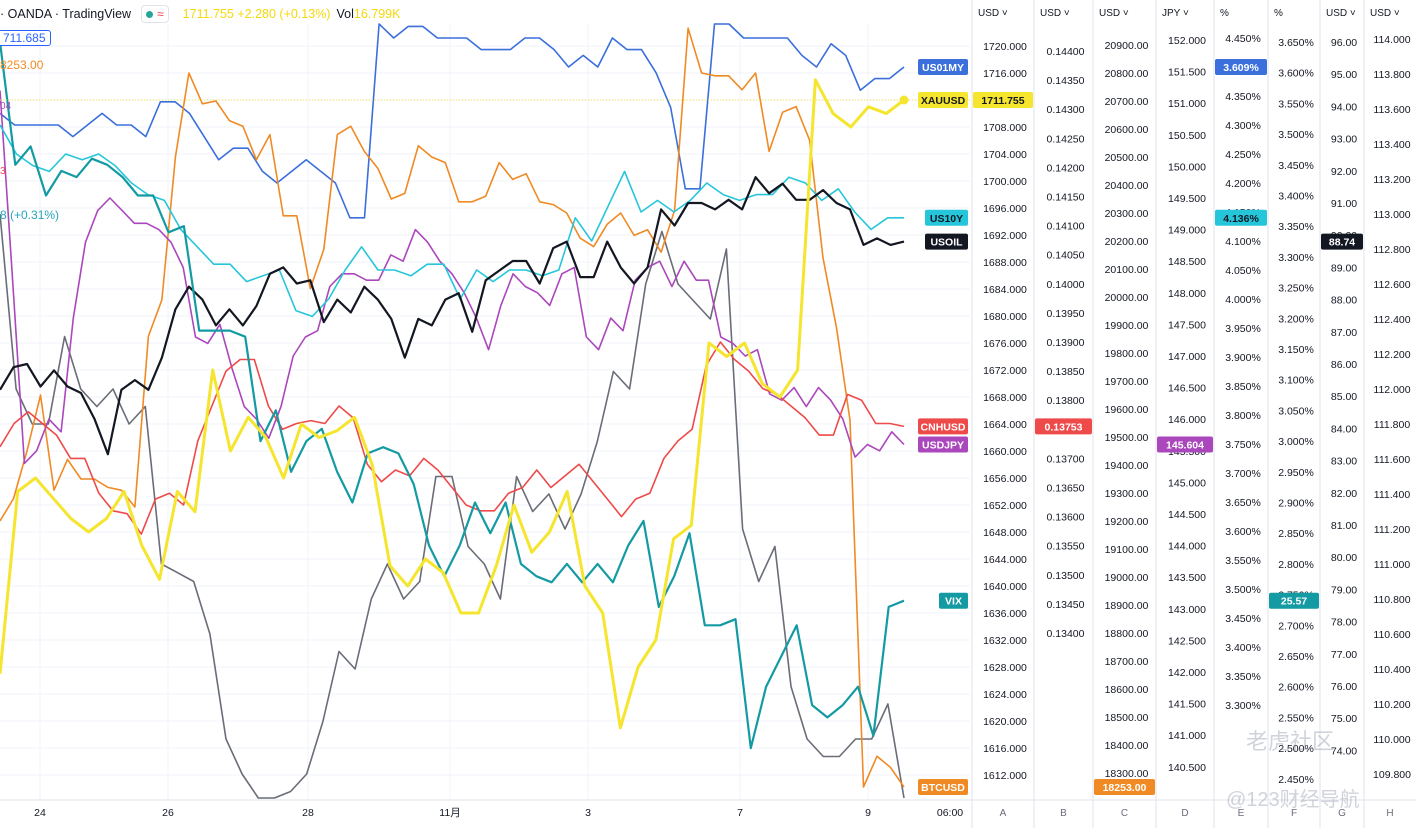  Describe the element at coordinates (1066, 52) in the screenshot. I see `axis-tick-label: 0.14400` at that location.